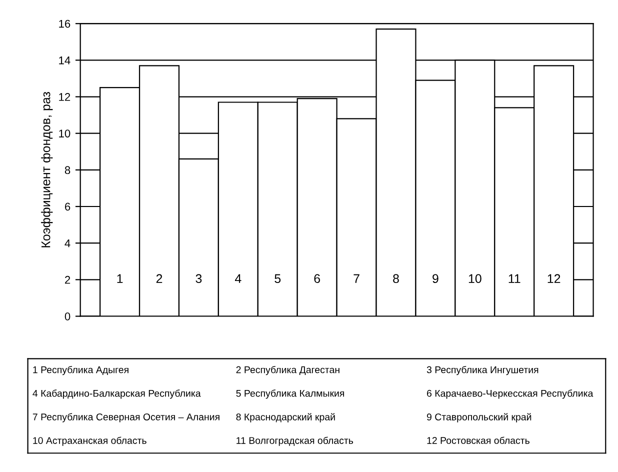 Image resolution: width=618 pixels, height=472 pixels. I want to click on x-tick-label: 1, so click(120, 278).